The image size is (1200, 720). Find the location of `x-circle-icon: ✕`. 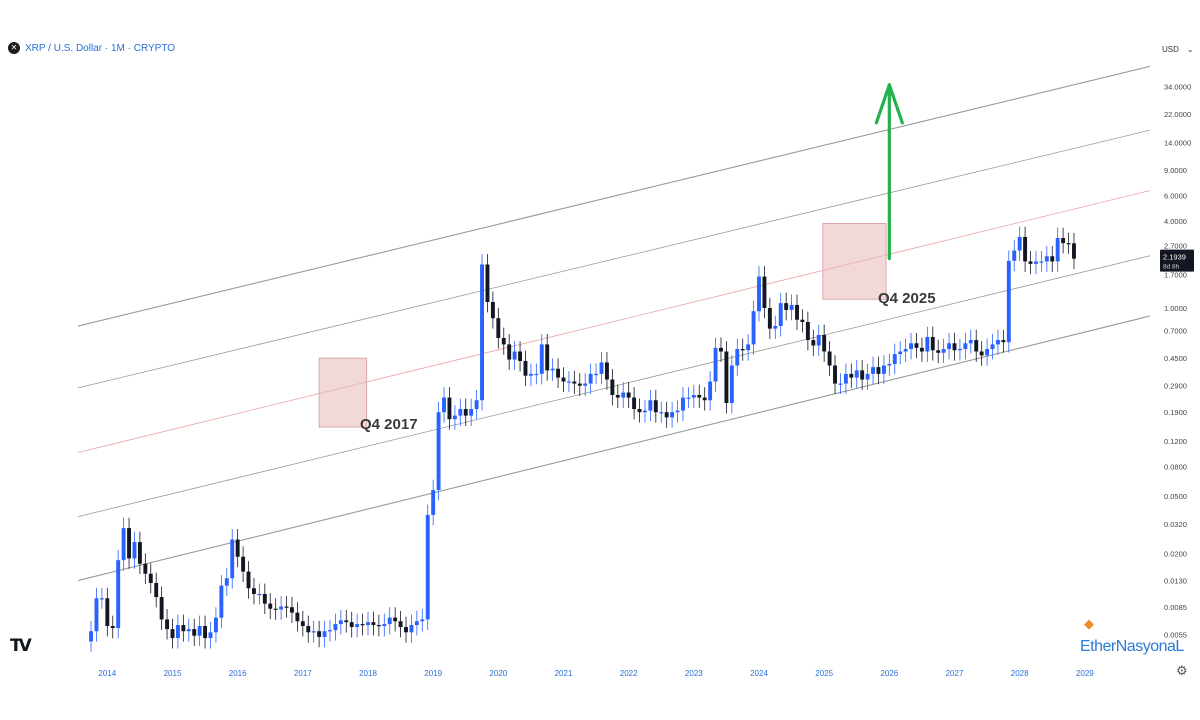

x-circle-icon: ✕ is located at coordinates (14, 48).